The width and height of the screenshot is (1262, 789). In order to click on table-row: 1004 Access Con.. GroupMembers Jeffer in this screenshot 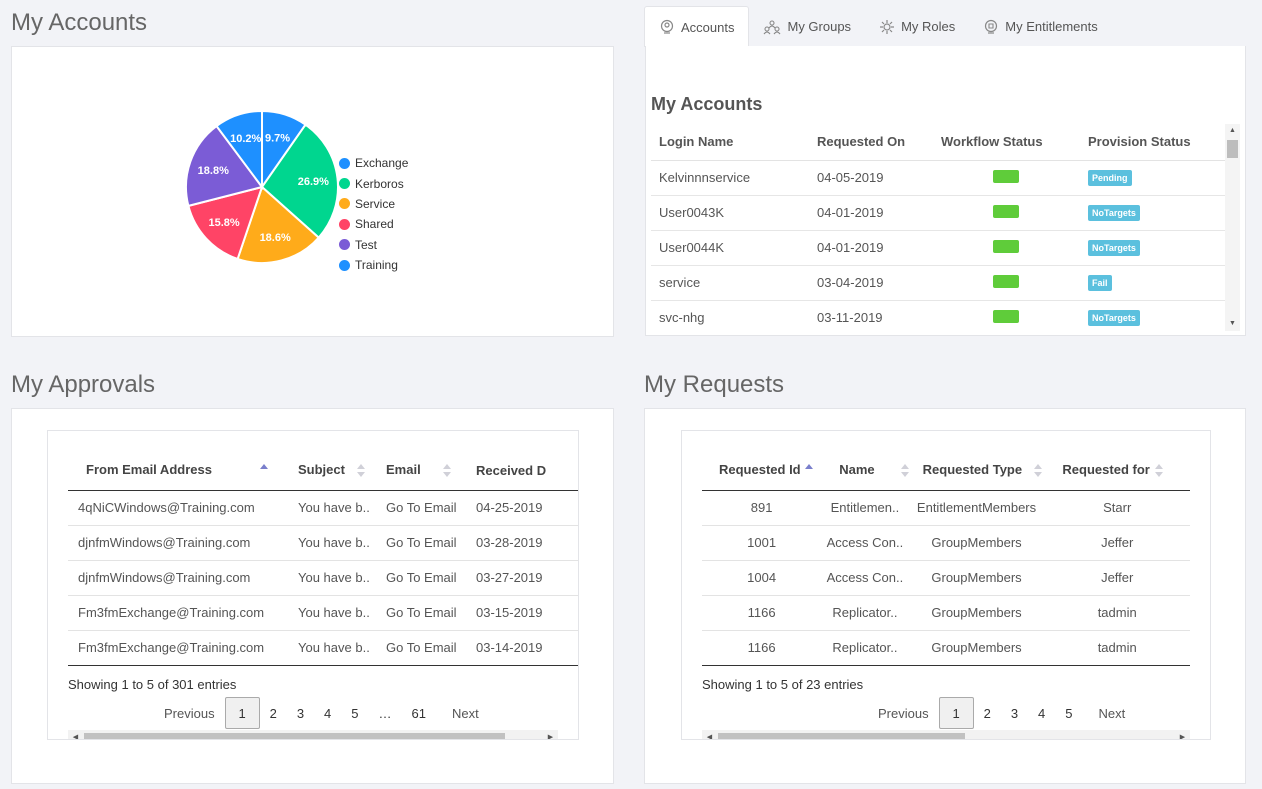, I will do `click(946, 578)`.